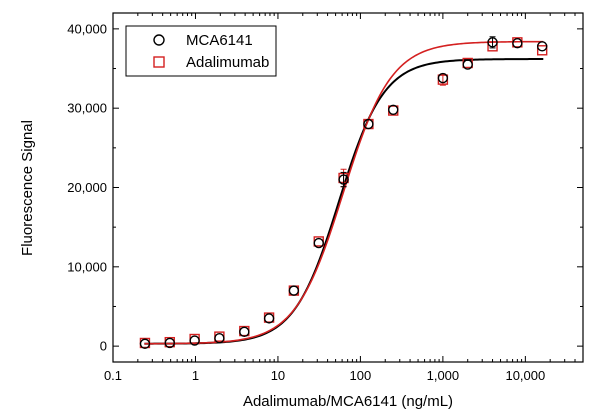 This screenshot has width=600, height=419. I want to click on legend-marker-adalimumab, so click(159, 62).